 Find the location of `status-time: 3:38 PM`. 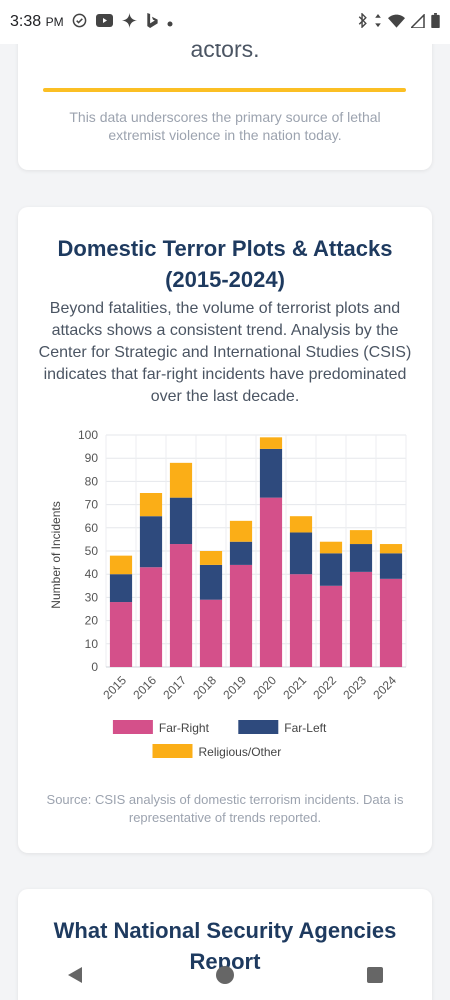

status-time: 3:38 PM is located at coordinates (37, 21).